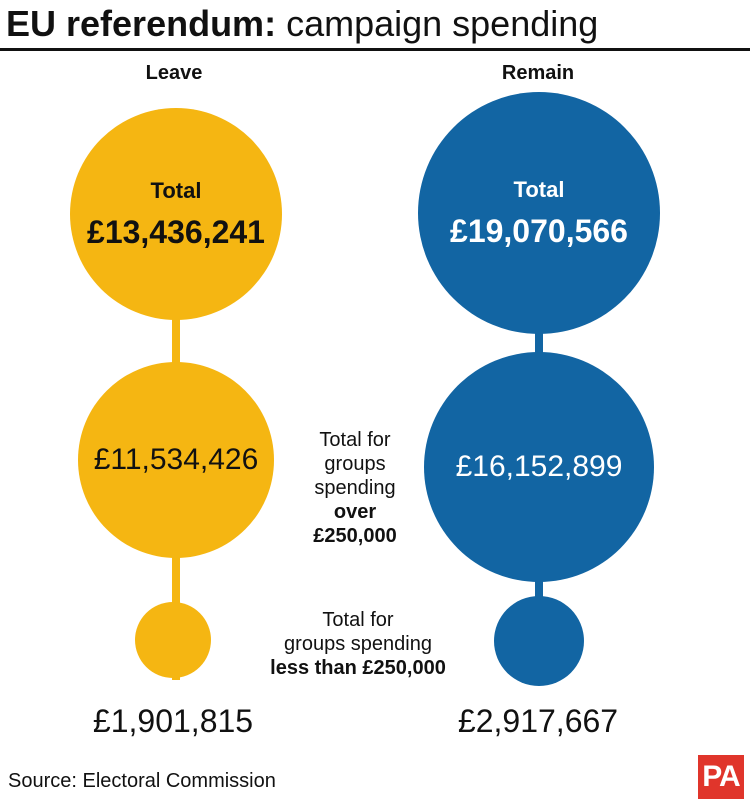  I want to click on leave-over-250k-circle: £11,534,426, so click(176, 460).